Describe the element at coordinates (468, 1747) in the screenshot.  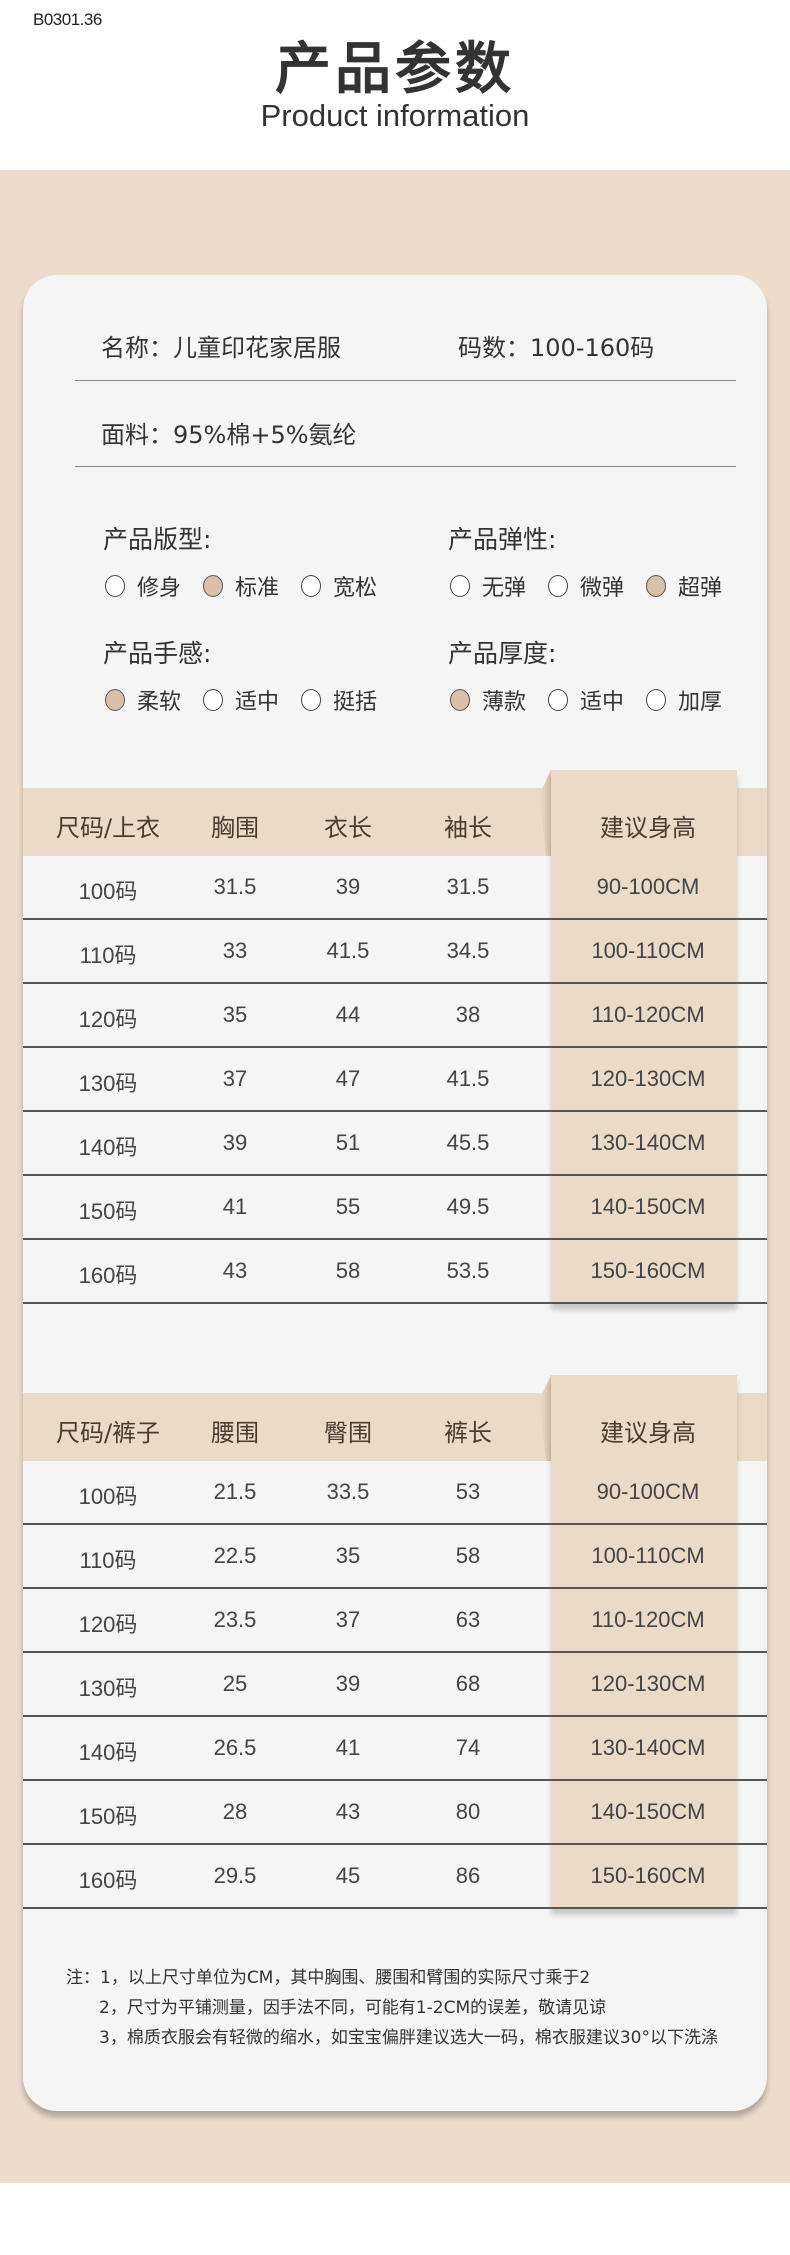
I see `table-cell: 74` at that location.